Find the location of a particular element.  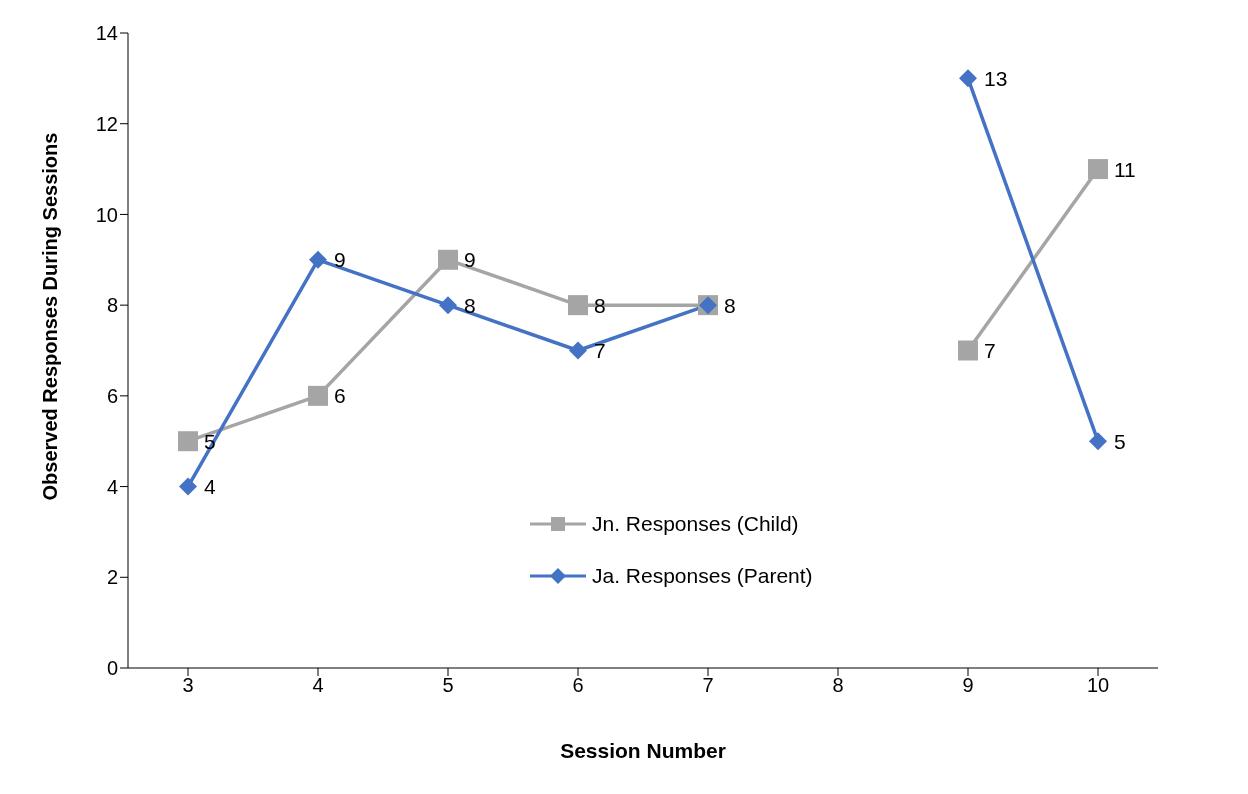

data-label: 11 is located at coordinates (1125, 169).